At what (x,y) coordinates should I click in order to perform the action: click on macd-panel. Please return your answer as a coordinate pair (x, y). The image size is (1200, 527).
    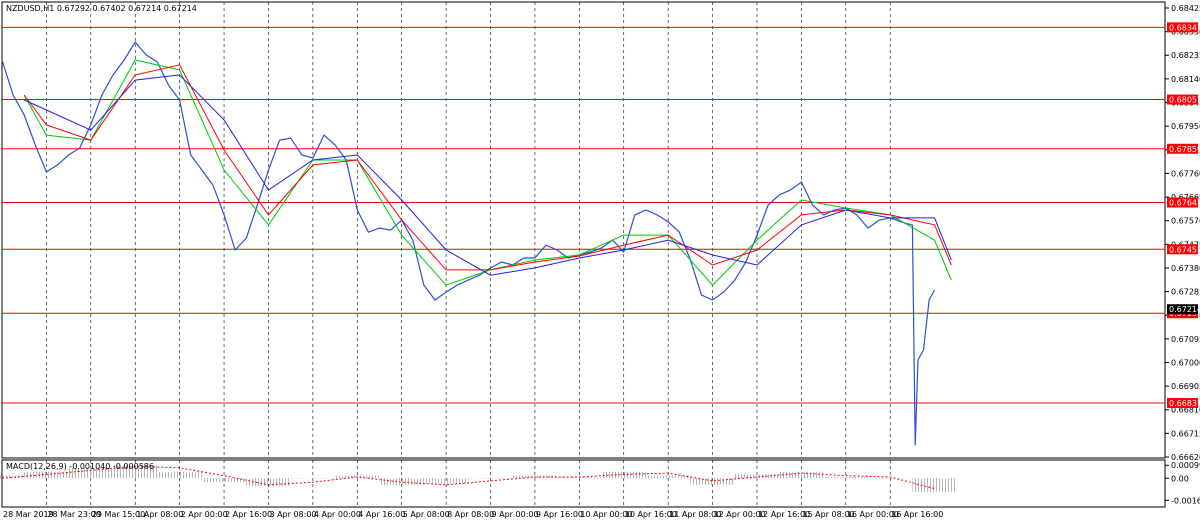
    Looking at the image, I should click on (583, 483).